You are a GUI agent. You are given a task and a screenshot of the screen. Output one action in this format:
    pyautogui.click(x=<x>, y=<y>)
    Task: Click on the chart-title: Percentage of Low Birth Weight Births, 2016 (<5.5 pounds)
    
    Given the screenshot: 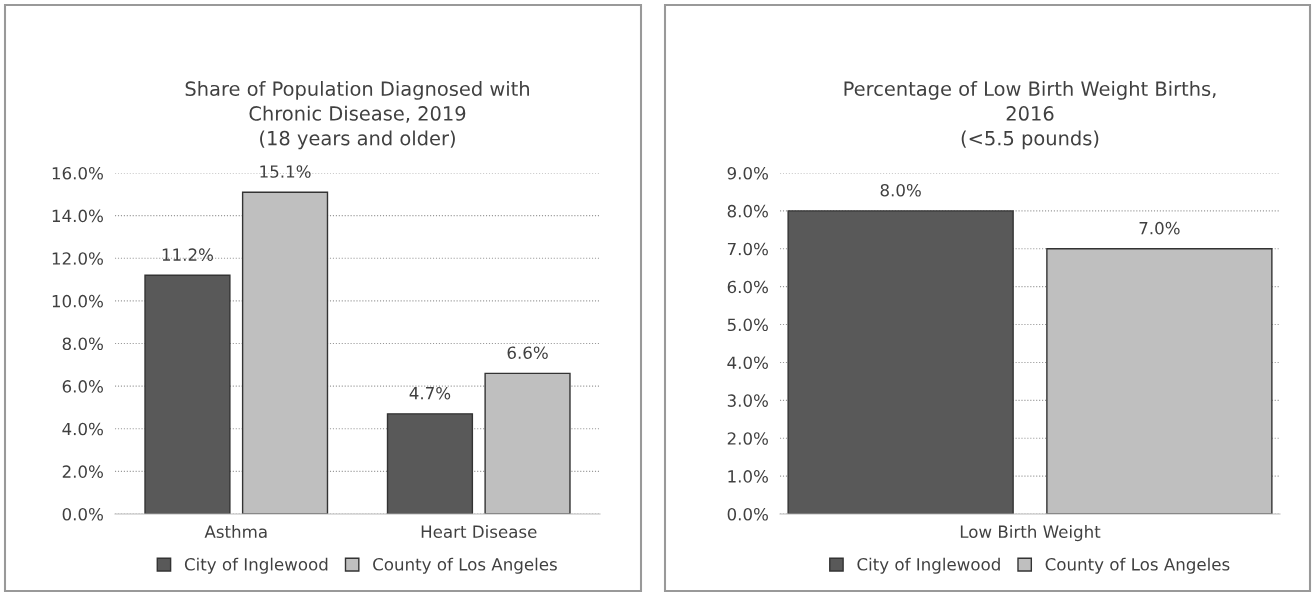 What is the action you would take?
    pyautogui.click(x=1030, y=115)
    